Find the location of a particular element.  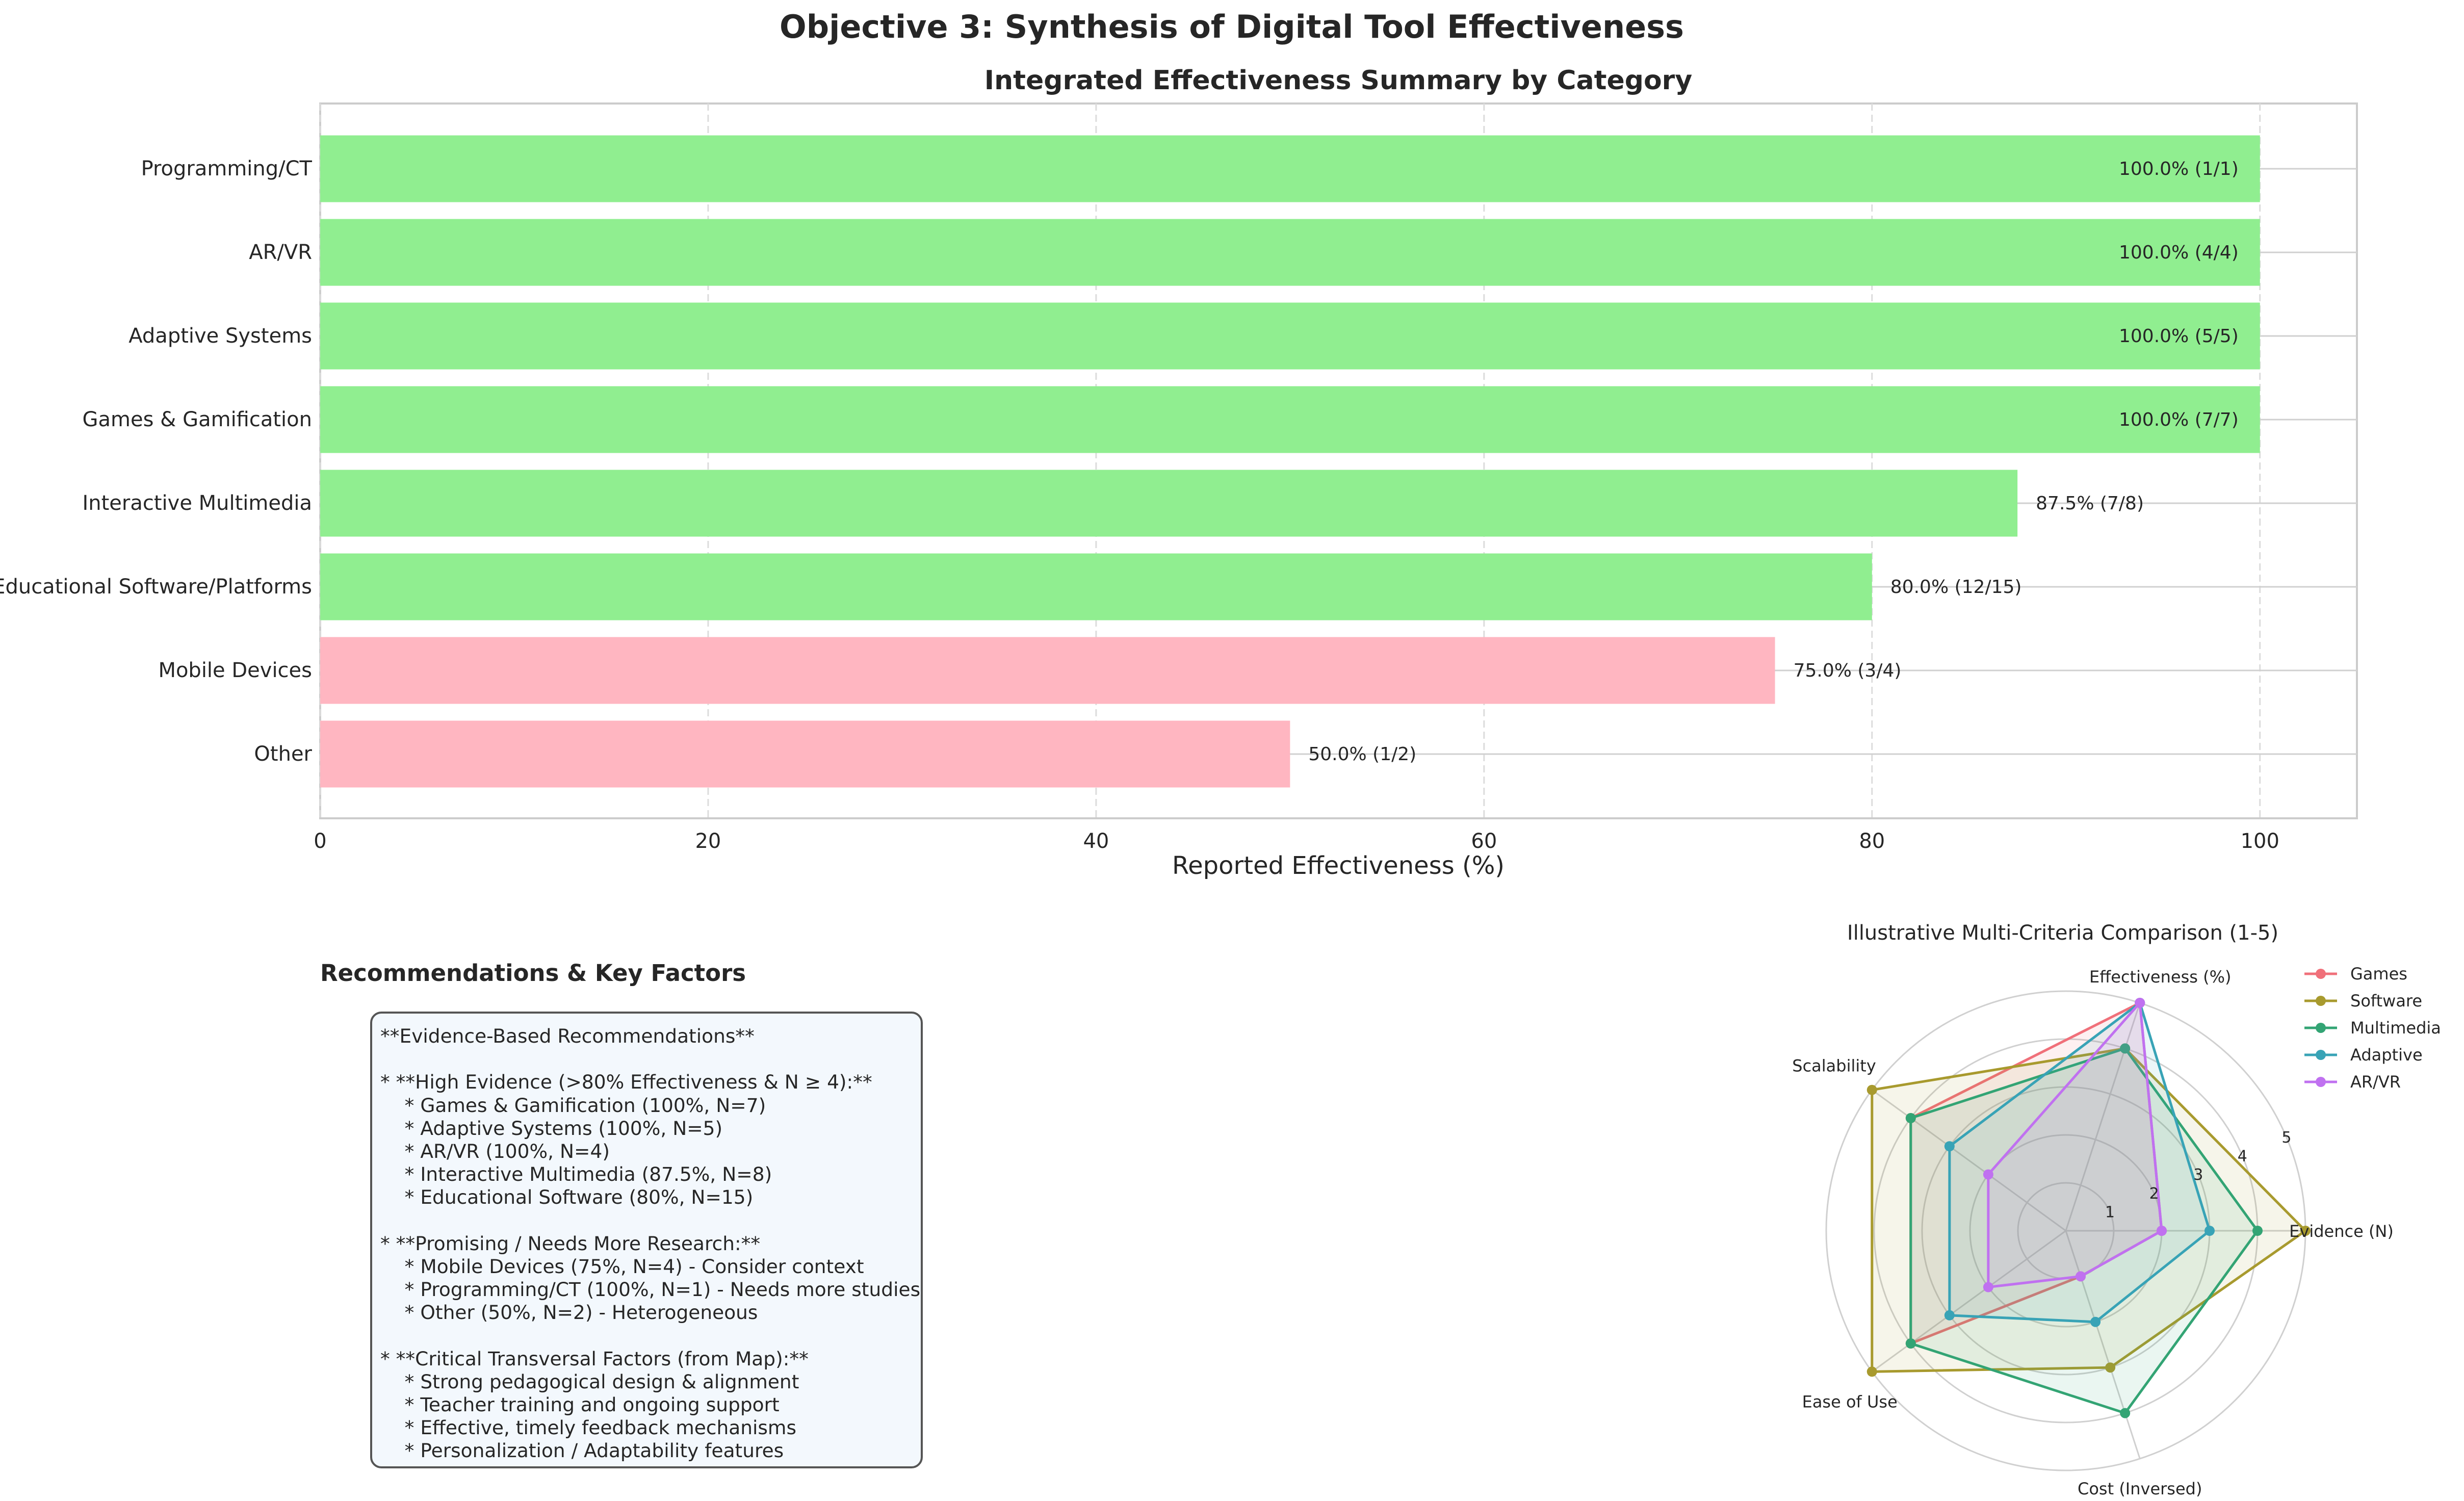

radar-tick-label: 5 is located at coordinates (2286, 1138).